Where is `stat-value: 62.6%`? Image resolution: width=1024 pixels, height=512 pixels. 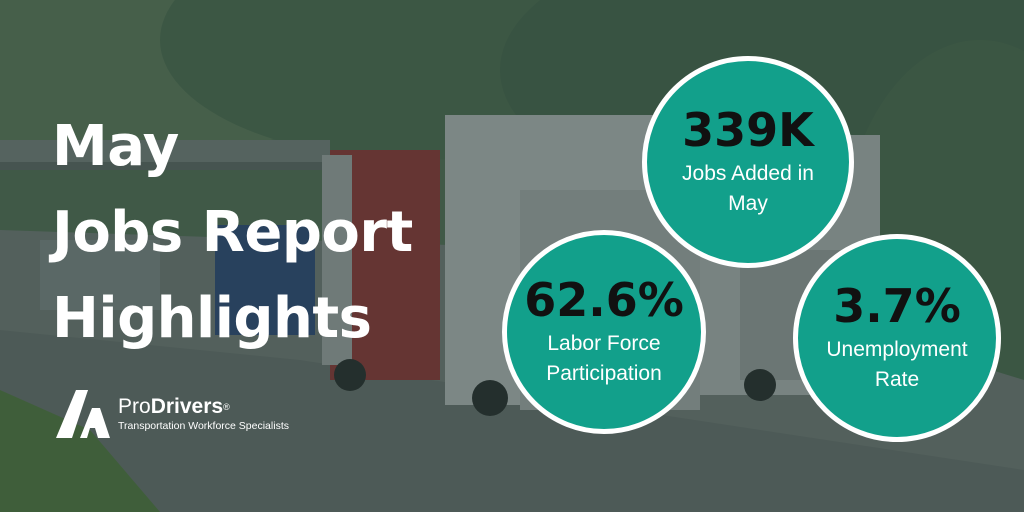 stat-value: 62.6% is located at coordinates (604, 300).